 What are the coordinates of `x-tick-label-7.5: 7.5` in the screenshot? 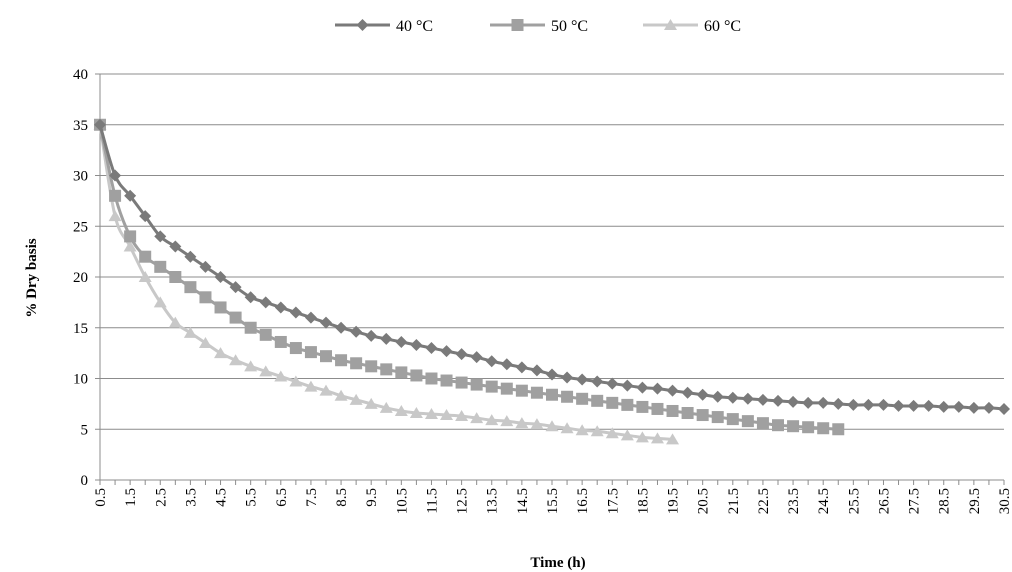 It's located at (312, 497).